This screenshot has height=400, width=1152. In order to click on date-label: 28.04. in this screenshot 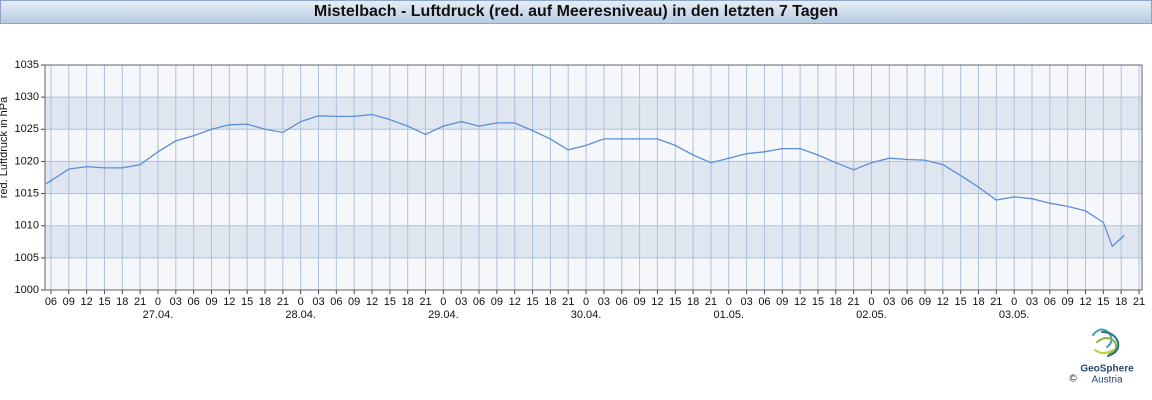, I will do `click(300, 315)`.